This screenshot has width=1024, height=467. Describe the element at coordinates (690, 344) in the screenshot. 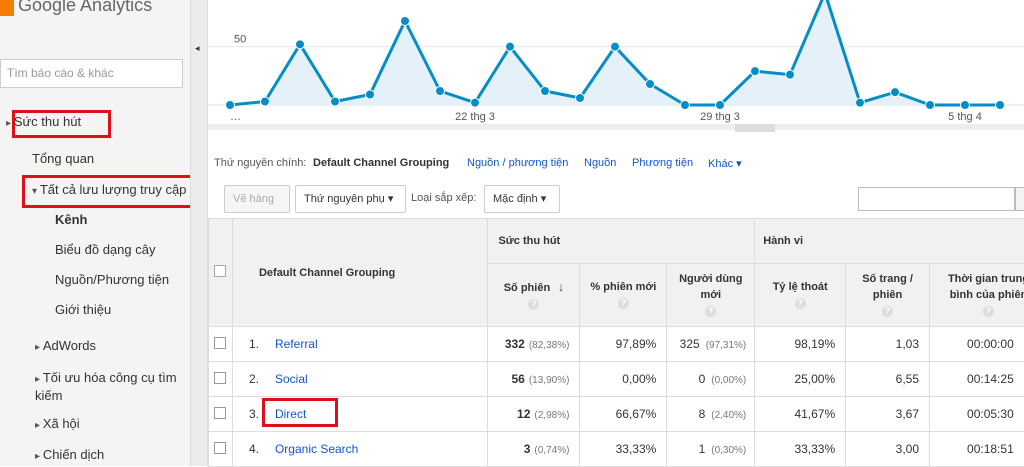

I see `new-users-value: 325` at that location.